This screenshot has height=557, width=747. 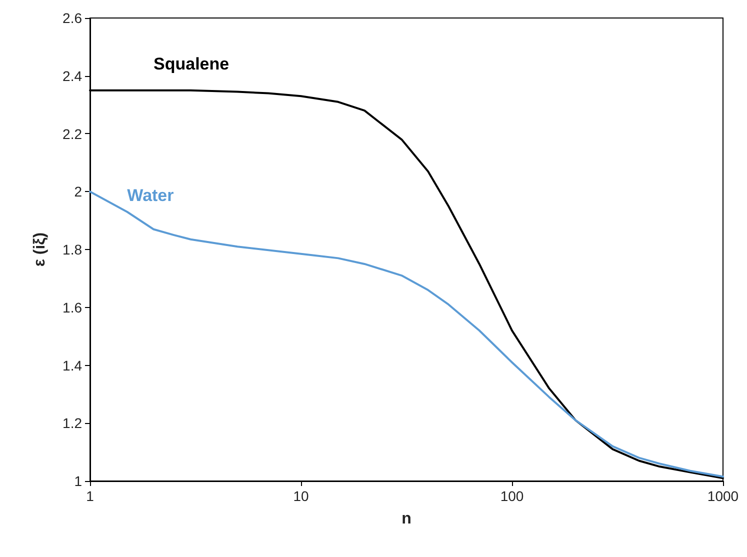 What do you see at coordinates (78, 481) in the screenshot?
I see `y-tick-label: 1` at bounding box center [78, 481].